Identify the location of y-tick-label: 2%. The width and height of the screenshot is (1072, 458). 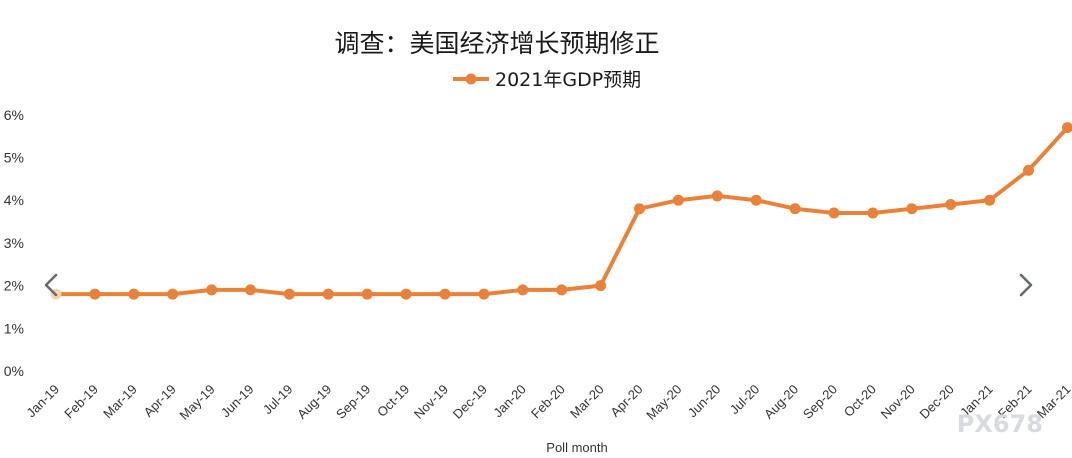
(14, 286).